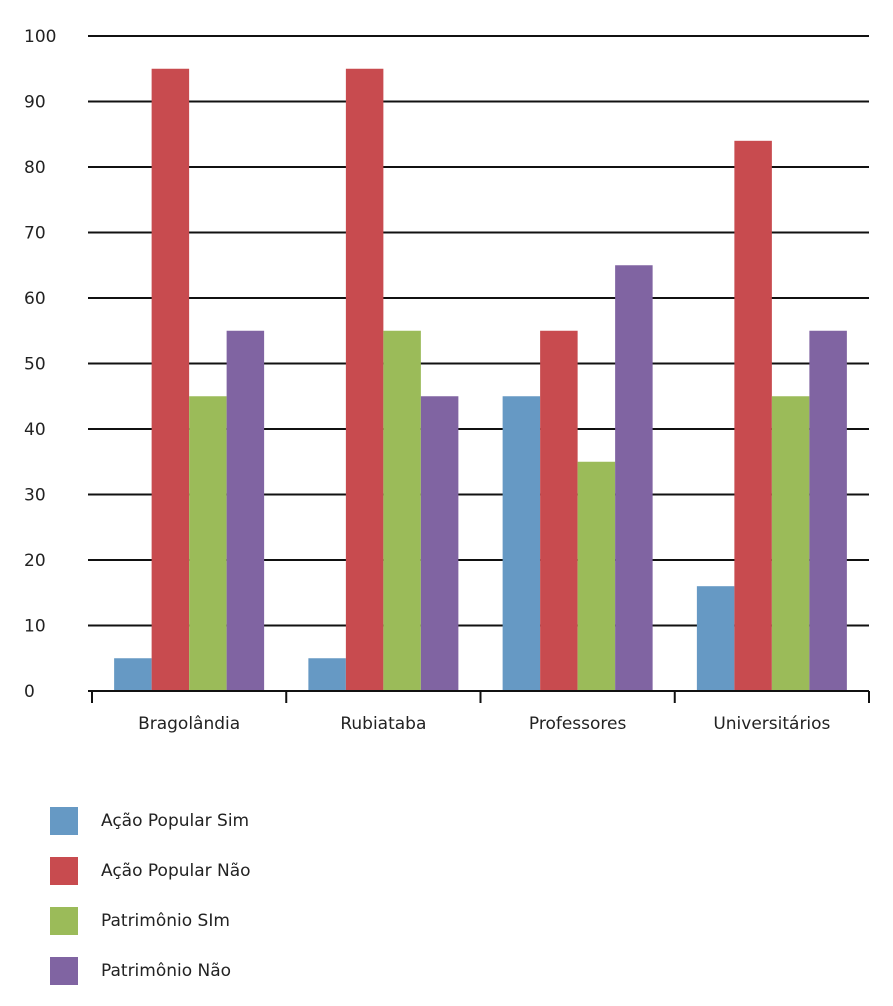  What do you see at coordinates (35, 103) in the screenshot?
I see `y-tick-label: 90` at bounding box center [35, 103].